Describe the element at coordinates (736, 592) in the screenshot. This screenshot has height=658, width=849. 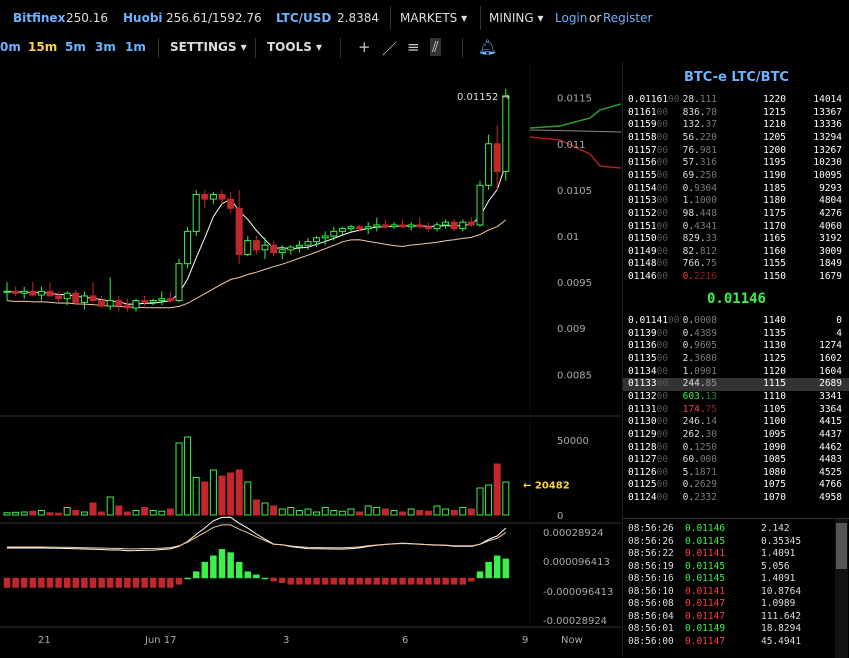
I see `trade-row: 08:56:10 0.01141 10.8764` at that location.